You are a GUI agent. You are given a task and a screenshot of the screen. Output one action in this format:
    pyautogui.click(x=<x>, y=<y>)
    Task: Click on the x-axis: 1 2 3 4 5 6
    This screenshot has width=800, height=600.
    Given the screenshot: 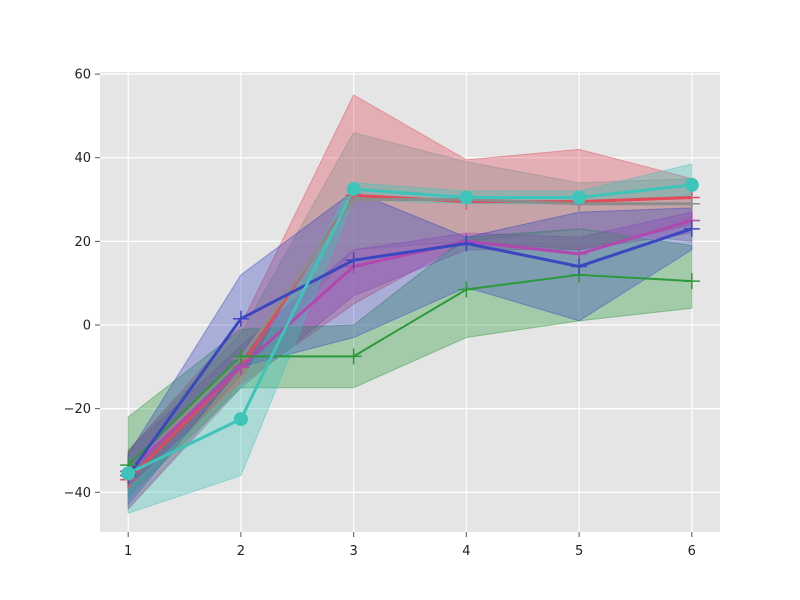 What is the action you would take?
    pyautogui.click(x=410, y=545)
    